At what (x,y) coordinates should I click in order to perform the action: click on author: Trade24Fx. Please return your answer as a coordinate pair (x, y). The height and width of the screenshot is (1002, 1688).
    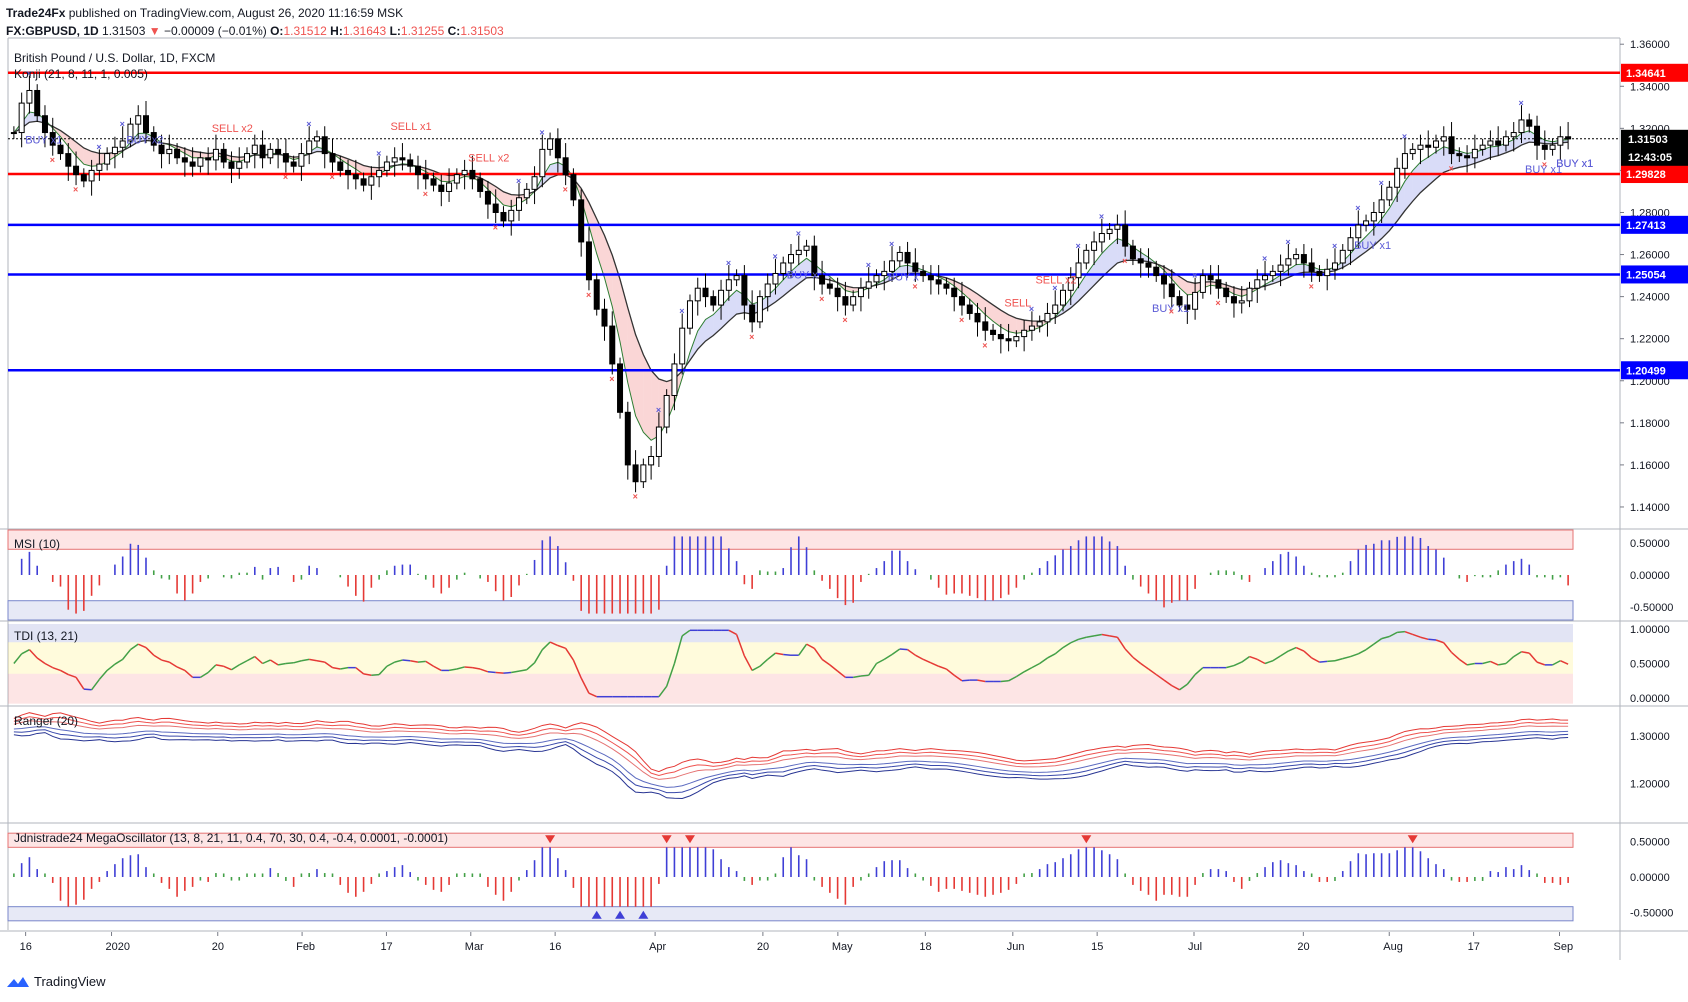
    Looking at the image, I should click on (36, 13).